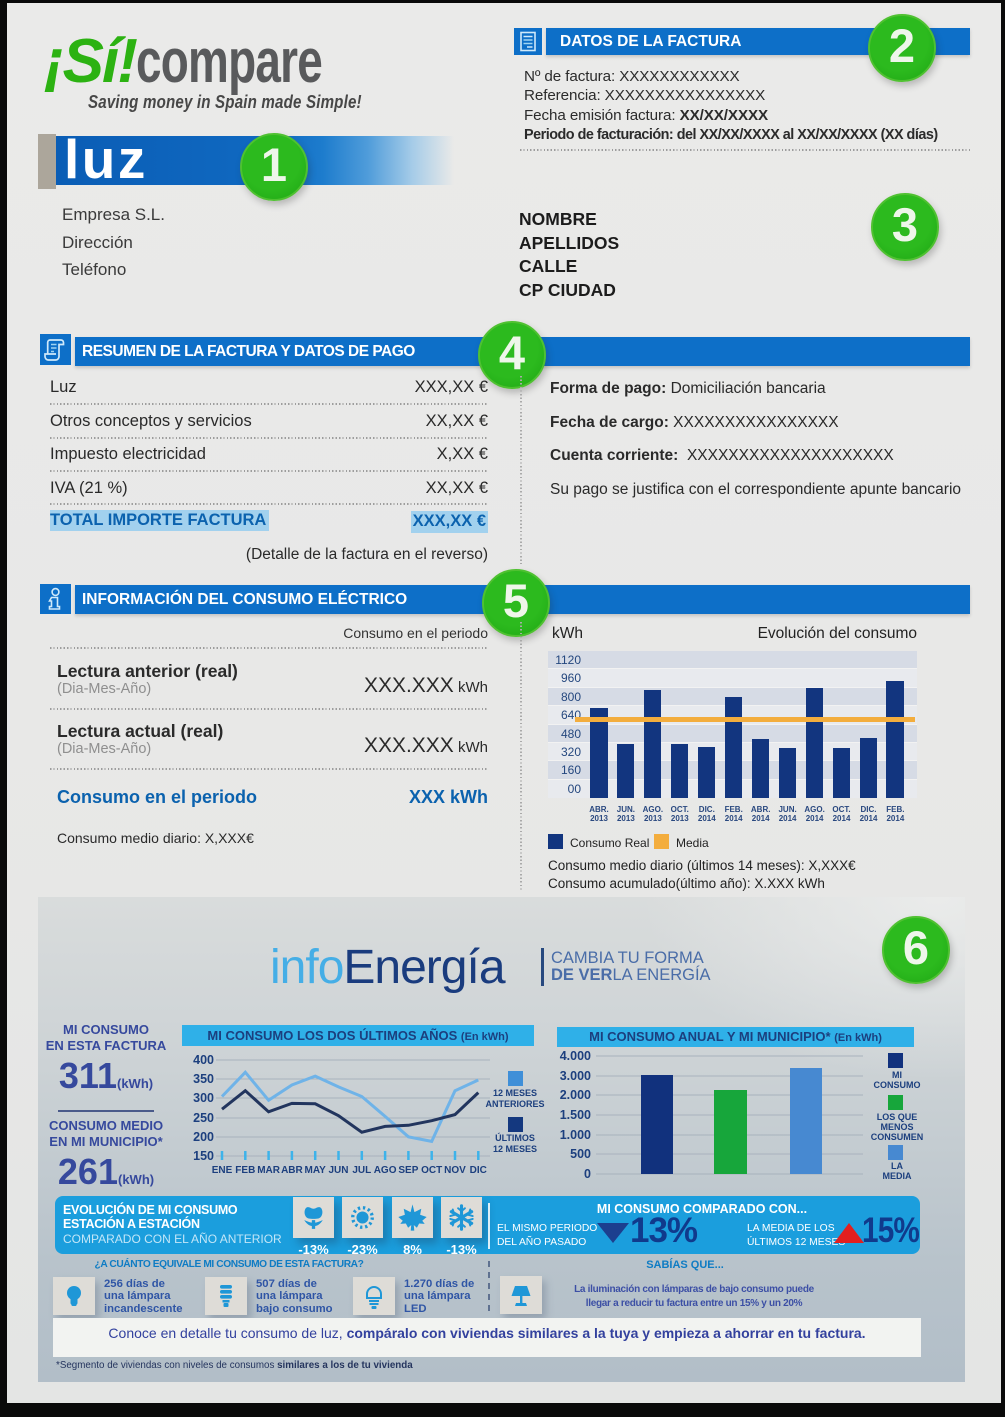  What do you see at coordinates (455, 1170) in the screenshot?
I see `svg-text: NOV` at bounding box center [455, 1170].